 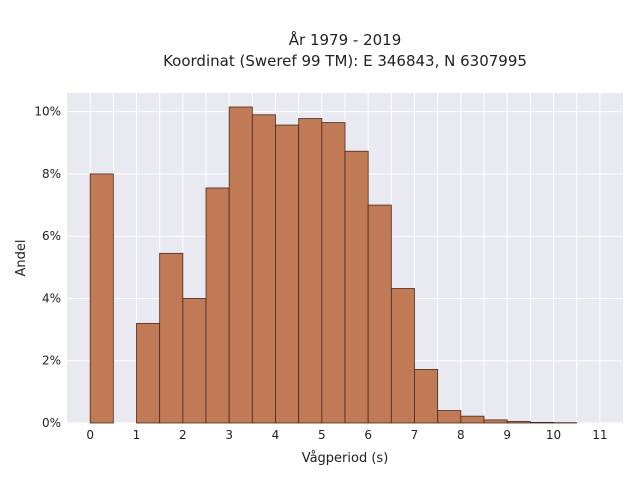 What do you see at coordinates (137, 435) in the screenshot?
I see `x-tick-label: 1` at bounding box center [137, 435].